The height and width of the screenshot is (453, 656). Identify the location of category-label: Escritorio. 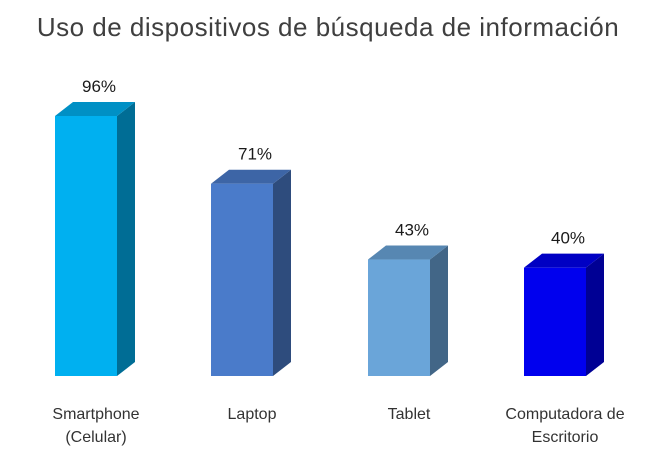
(565, 437).